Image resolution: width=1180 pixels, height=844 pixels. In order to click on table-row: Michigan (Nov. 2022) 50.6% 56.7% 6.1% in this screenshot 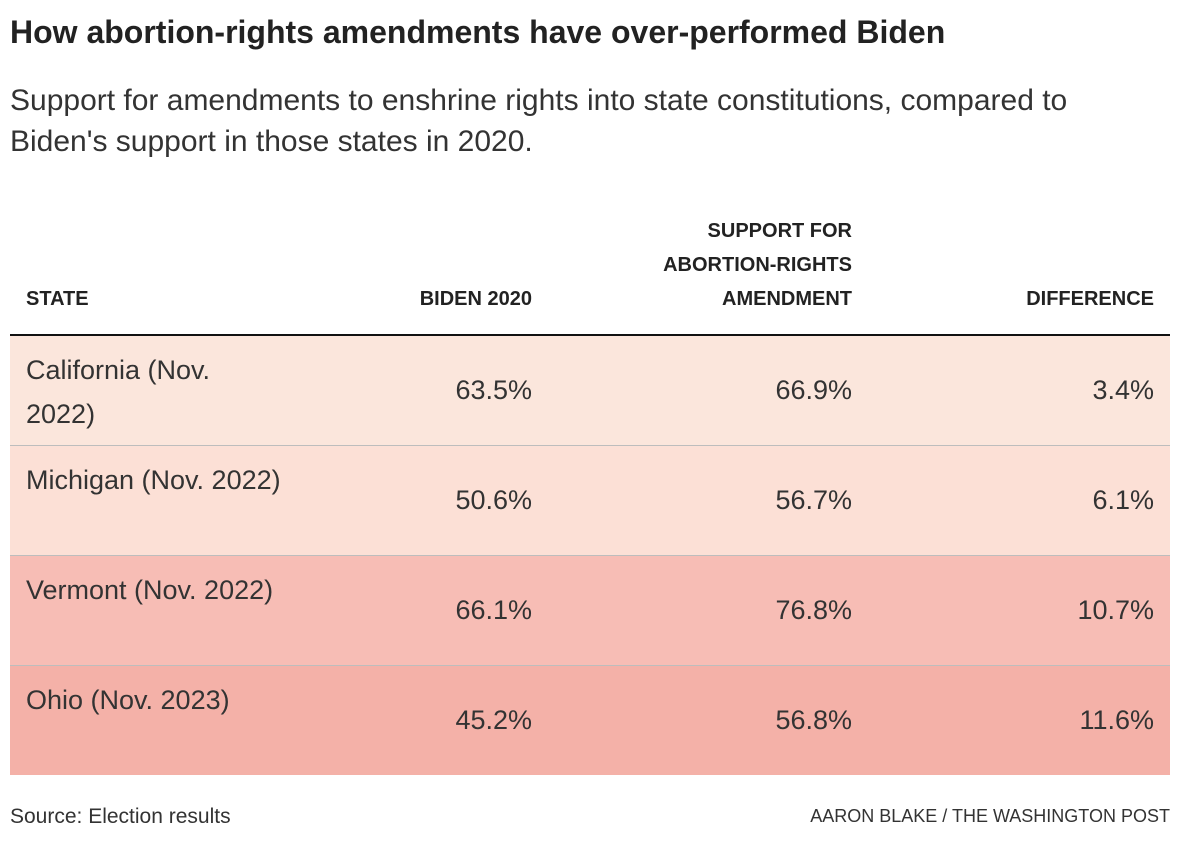, I will do `click(590, 501)`.